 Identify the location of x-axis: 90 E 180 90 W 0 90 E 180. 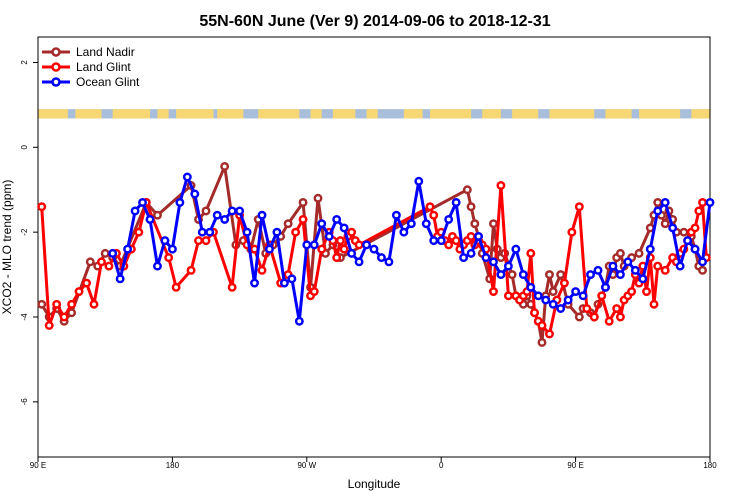
(373, 463).